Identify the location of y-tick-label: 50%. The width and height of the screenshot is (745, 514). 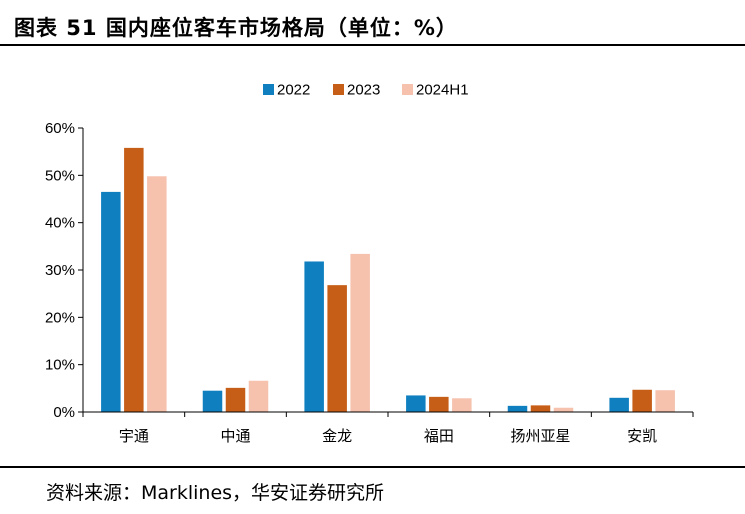
(60, 175).